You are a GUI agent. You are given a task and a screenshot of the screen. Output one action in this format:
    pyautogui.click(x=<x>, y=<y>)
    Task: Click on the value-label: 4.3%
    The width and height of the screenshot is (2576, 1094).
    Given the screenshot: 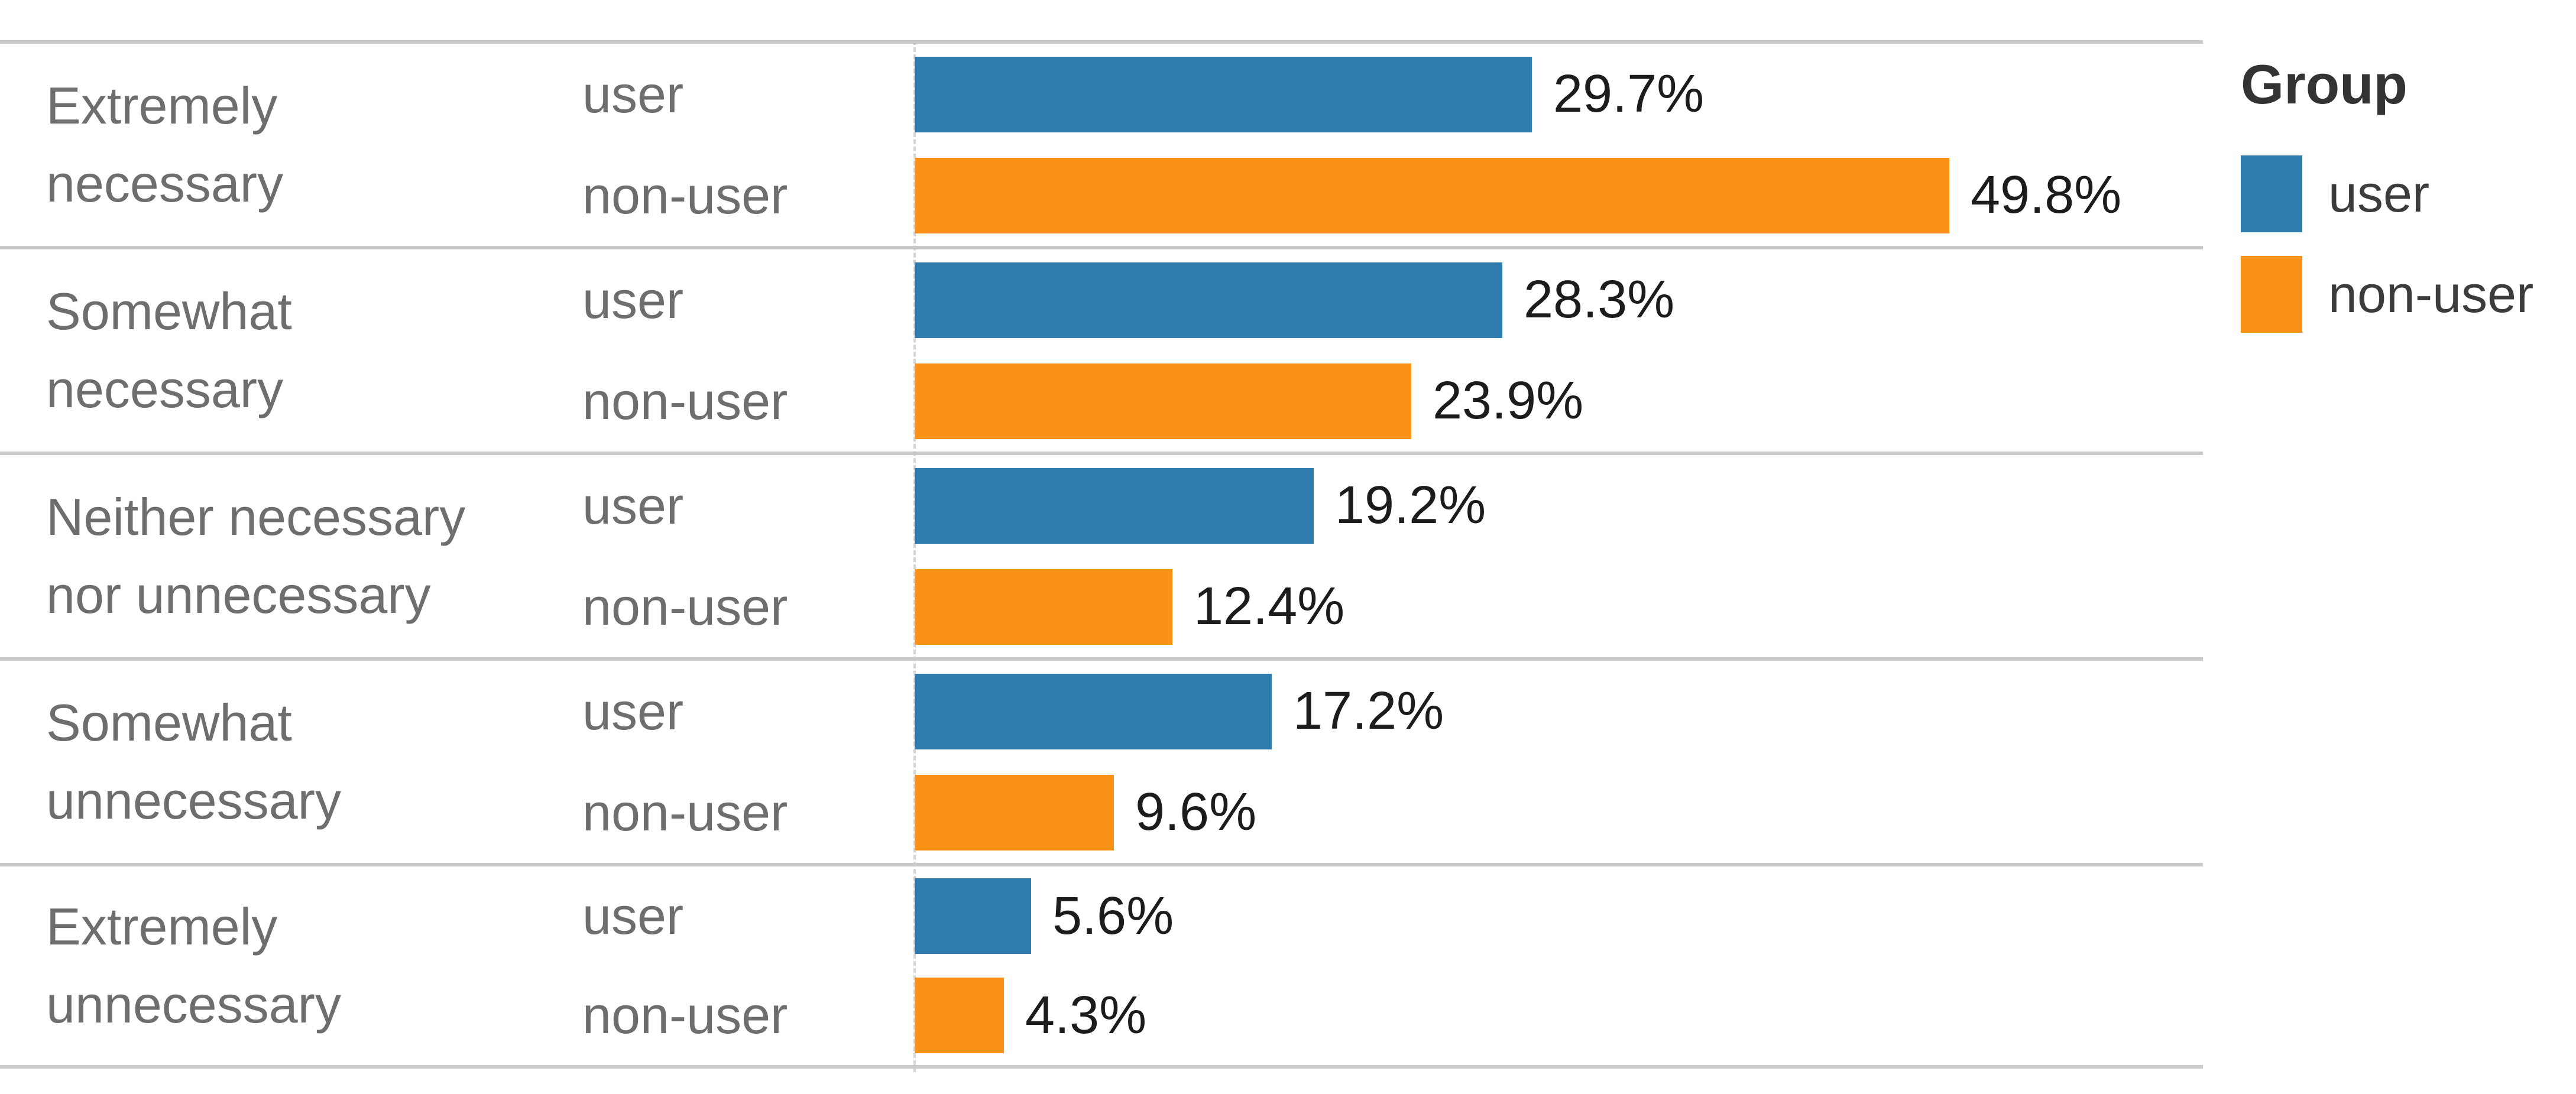 What is the action you would take?
    pyautogui.click(x=1086, y=1015)
    